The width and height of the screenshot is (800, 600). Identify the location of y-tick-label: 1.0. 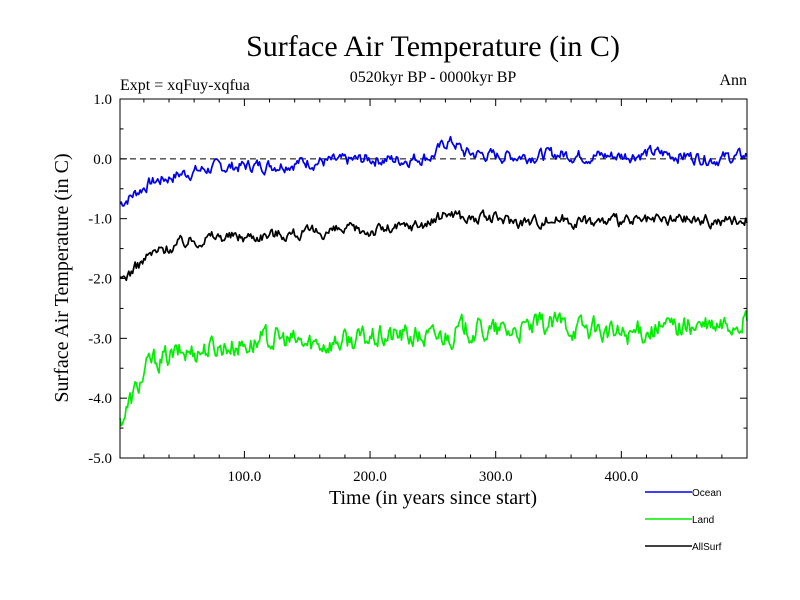
(102, 100).